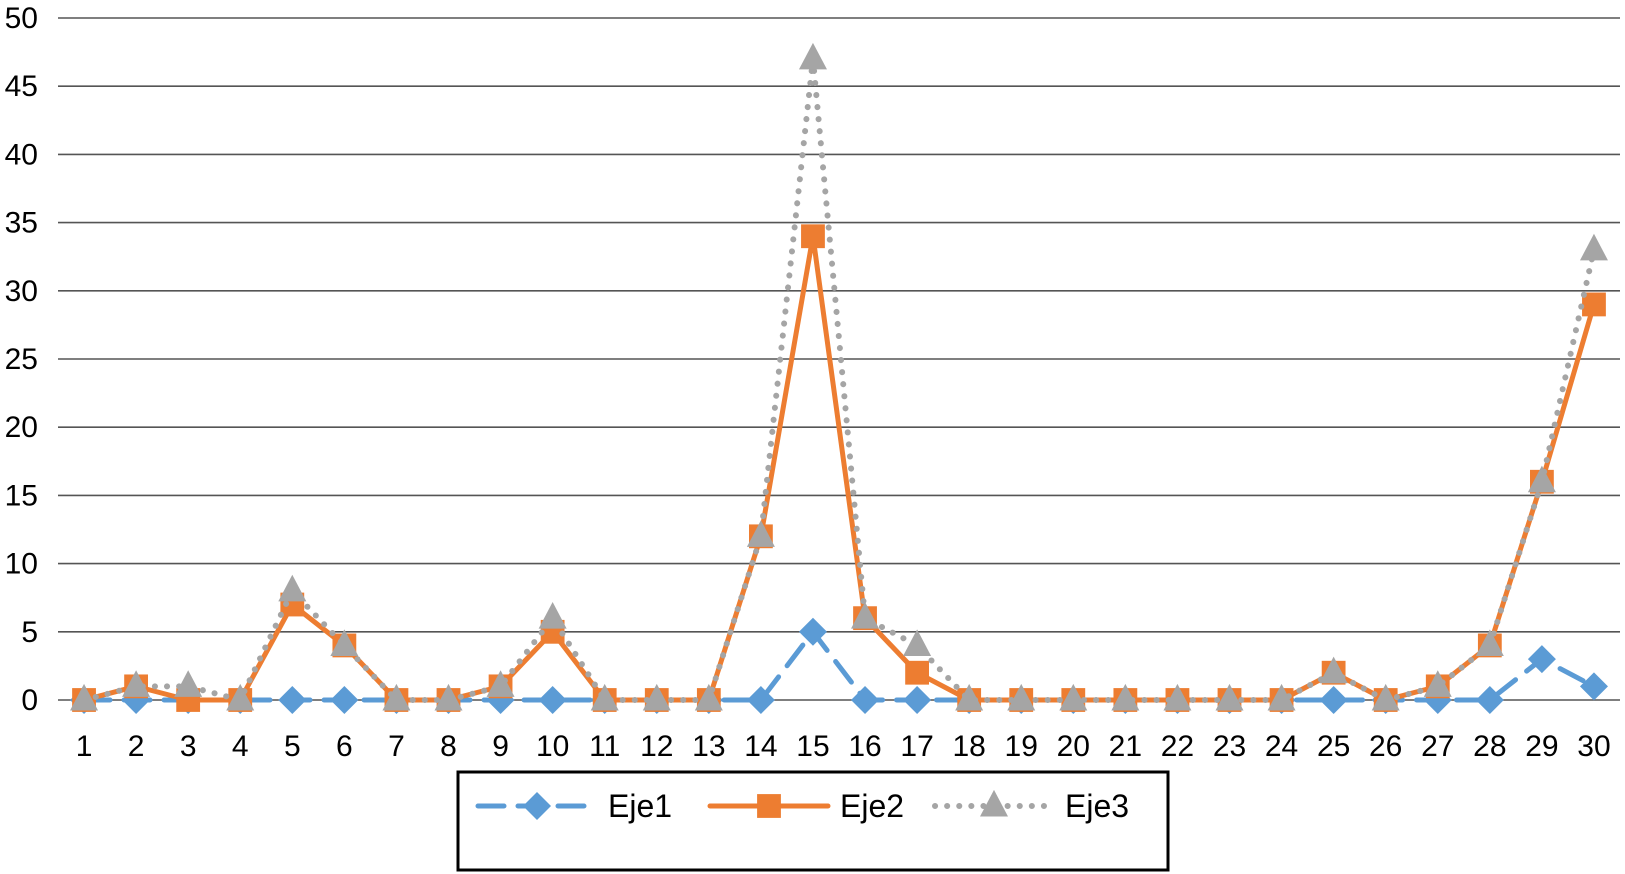 The width and height of the screenshot is (1625, 874). What do you see at coordinates (29, 632) in the screenshot?
I see `y-tick-label: 5` at bounding box center [29, 632].